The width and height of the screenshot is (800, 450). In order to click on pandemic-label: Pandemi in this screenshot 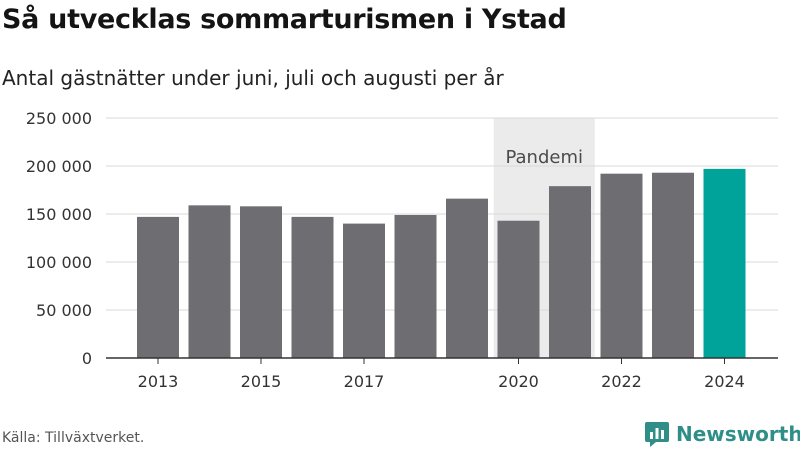, I will do `click(544, 157)`.